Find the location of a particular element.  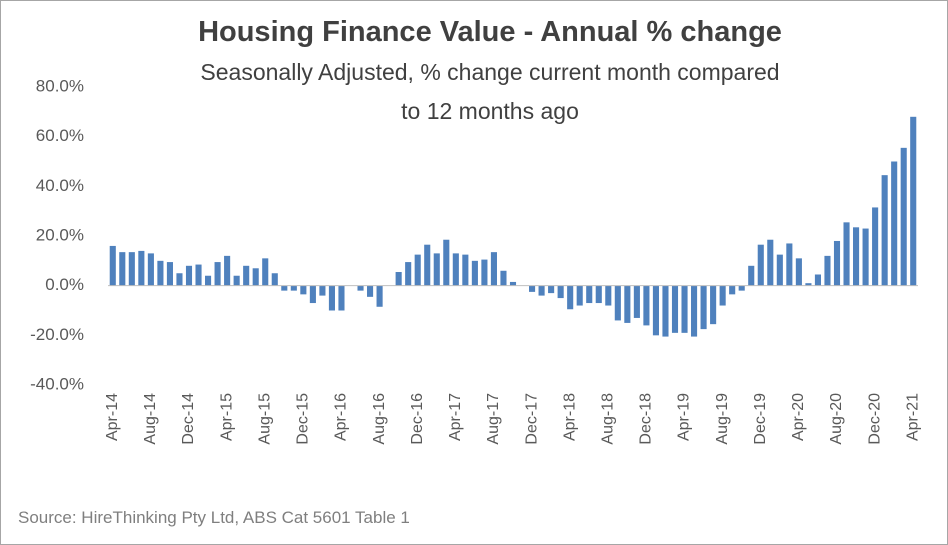

y-tick-label: -40.0% is located at coordinates (57, 383).